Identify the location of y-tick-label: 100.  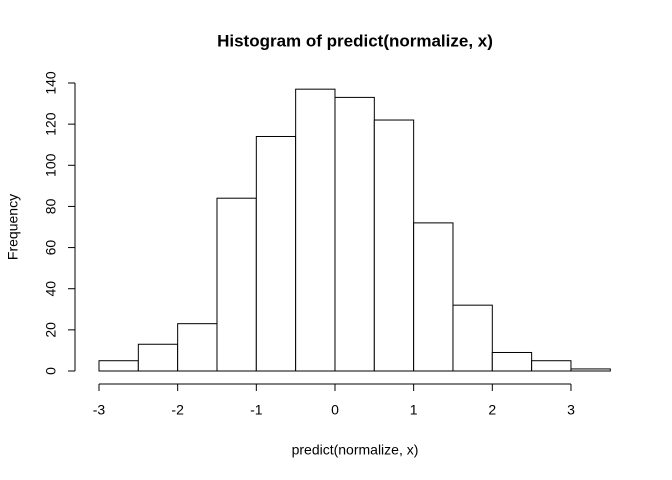
(51, 165).